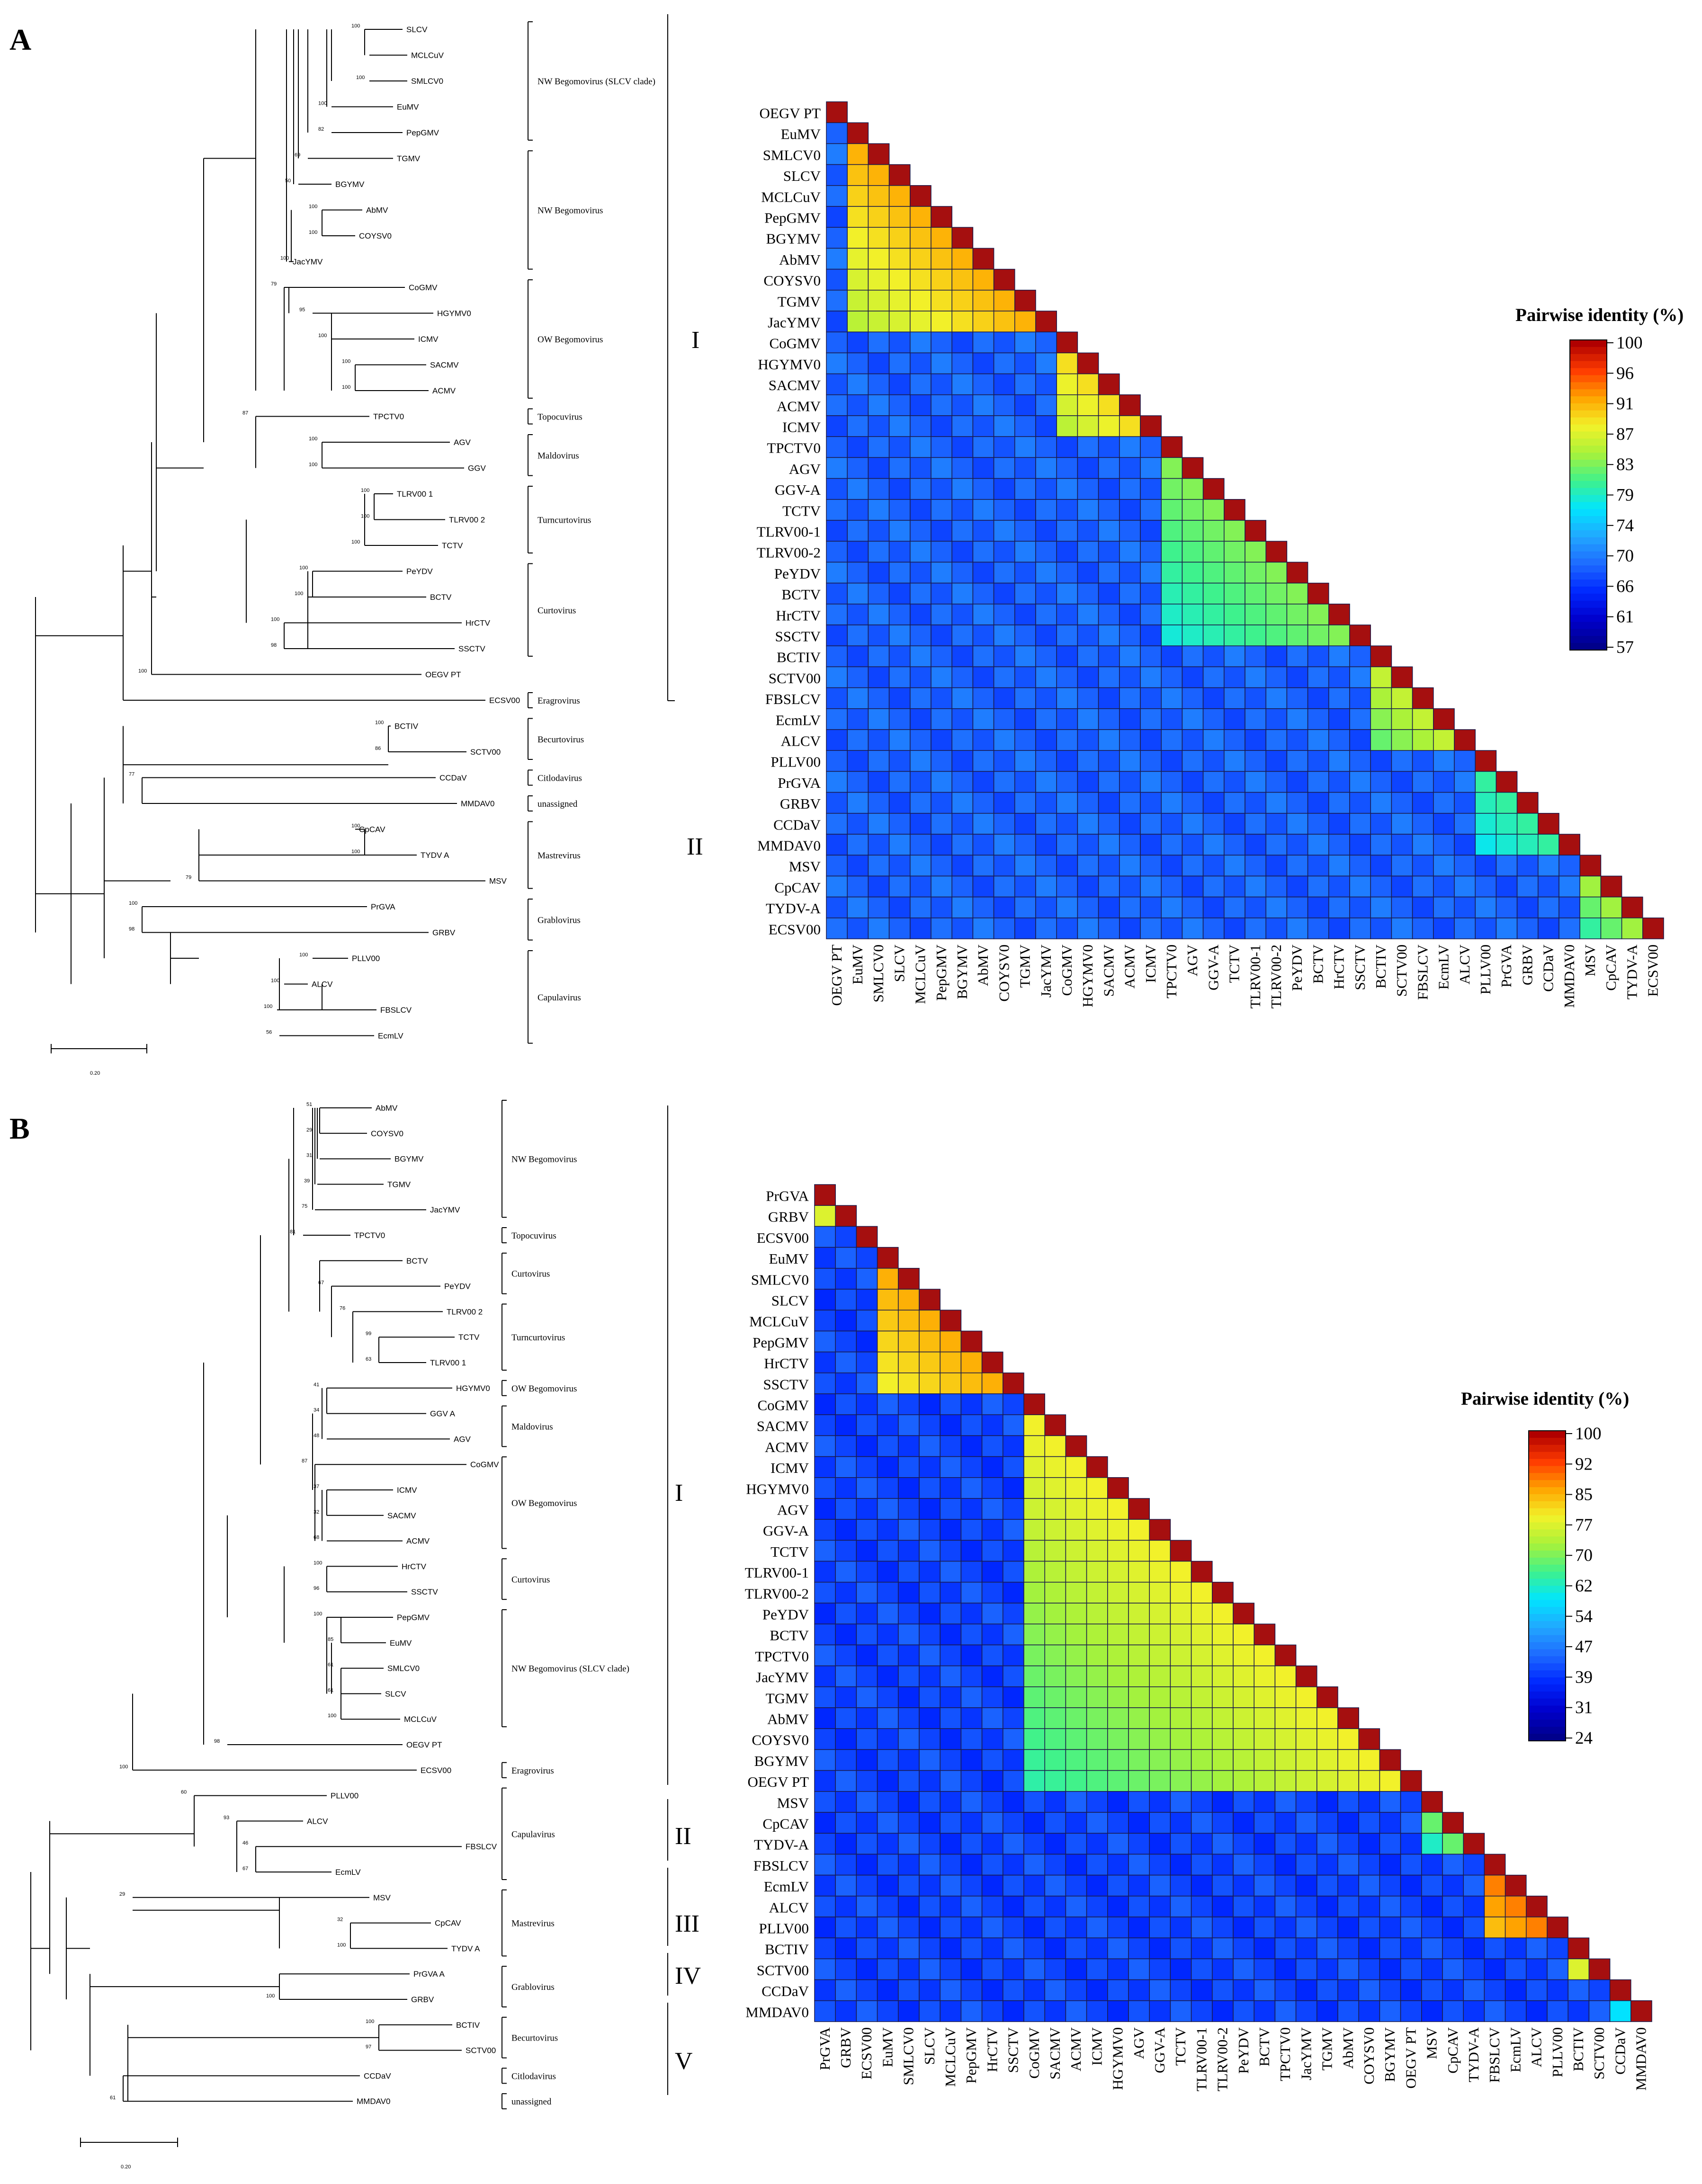 Image resolution: width=1702 pixels, height=2184 pixels. I want to click on clade-label: Topocuvirus, so click(533, 1236).